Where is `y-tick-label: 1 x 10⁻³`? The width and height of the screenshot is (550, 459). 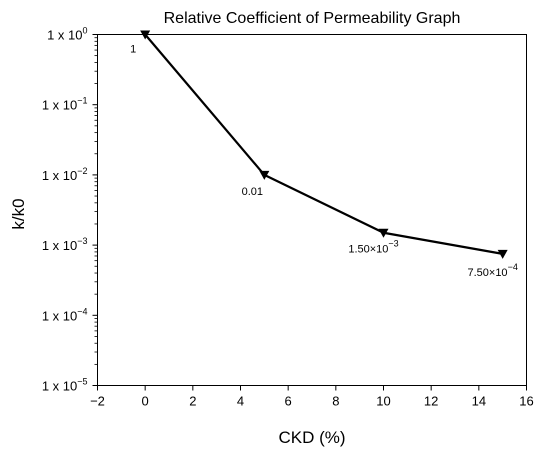
y-tick-label: 1 x 10⁻³ is located at coordinates (65, 244).